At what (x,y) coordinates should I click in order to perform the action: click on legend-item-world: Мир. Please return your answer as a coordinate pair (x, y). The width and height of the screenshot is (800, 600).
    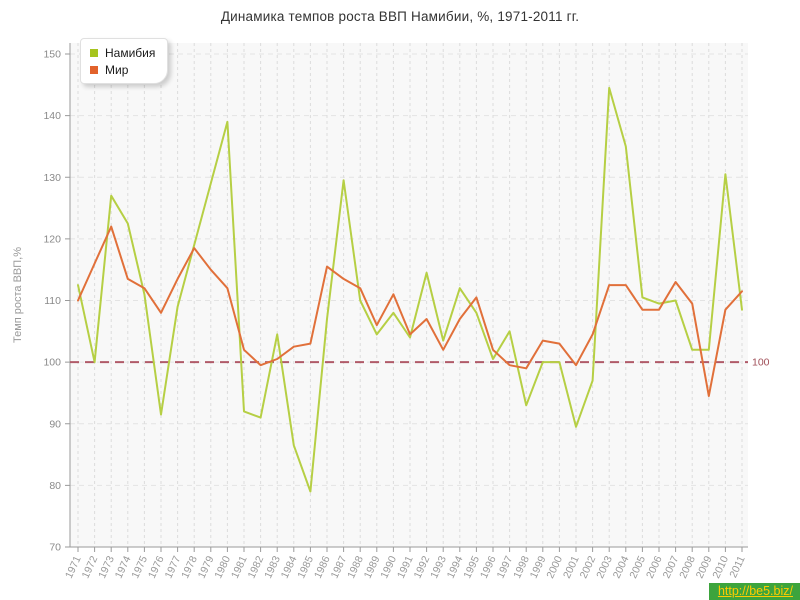
    Looking at the image, I should click on (122, 69).